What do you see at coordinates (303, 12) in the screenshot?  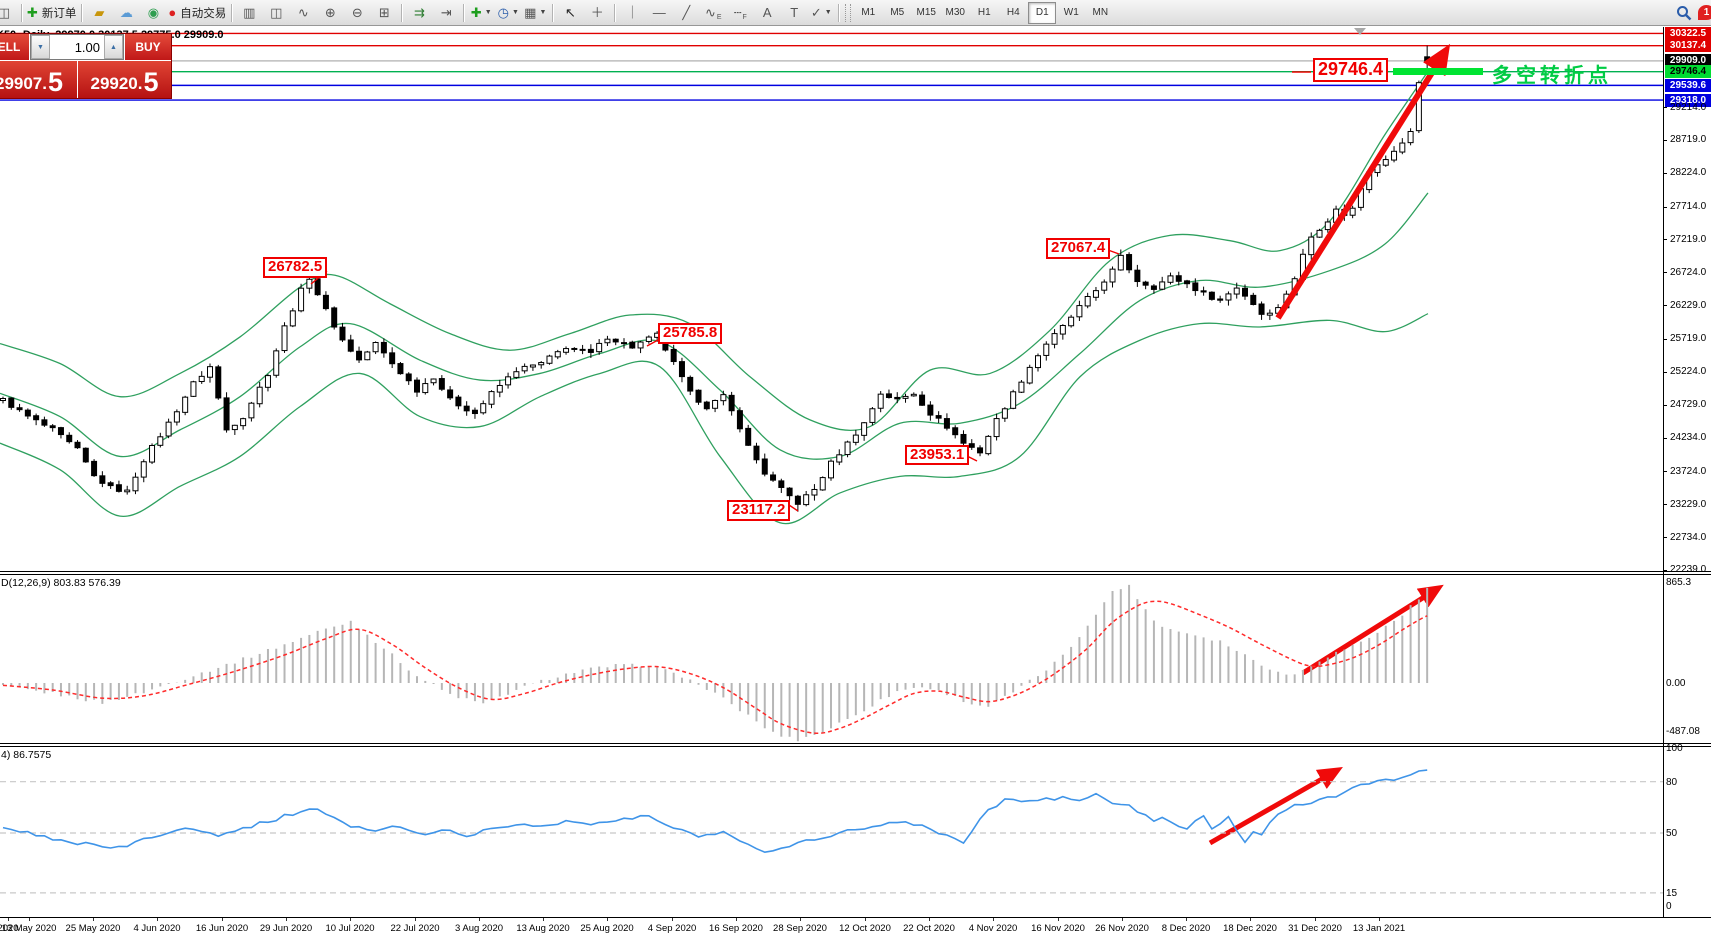 I see `line-chart-icon: ∿` at bounding box center [303, 12].